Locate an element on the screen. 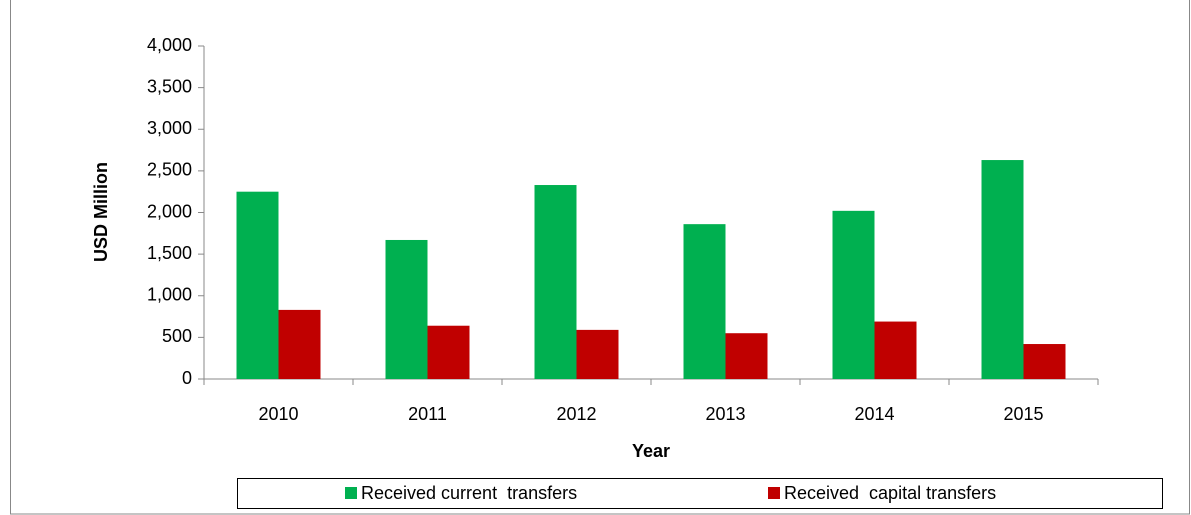 The width and height of the screenshot is (1191, 515). y-tick-label: 500 is located at coordinates (177, 336).